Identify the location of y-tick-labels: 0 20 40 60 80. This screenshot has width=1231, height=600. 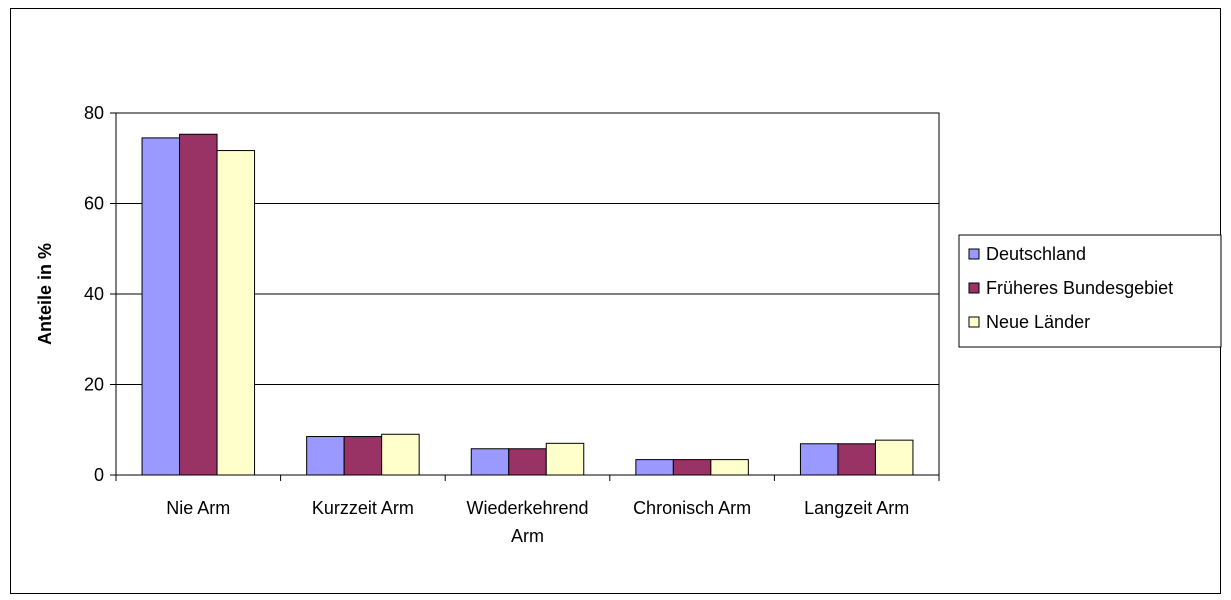
(94, 294).